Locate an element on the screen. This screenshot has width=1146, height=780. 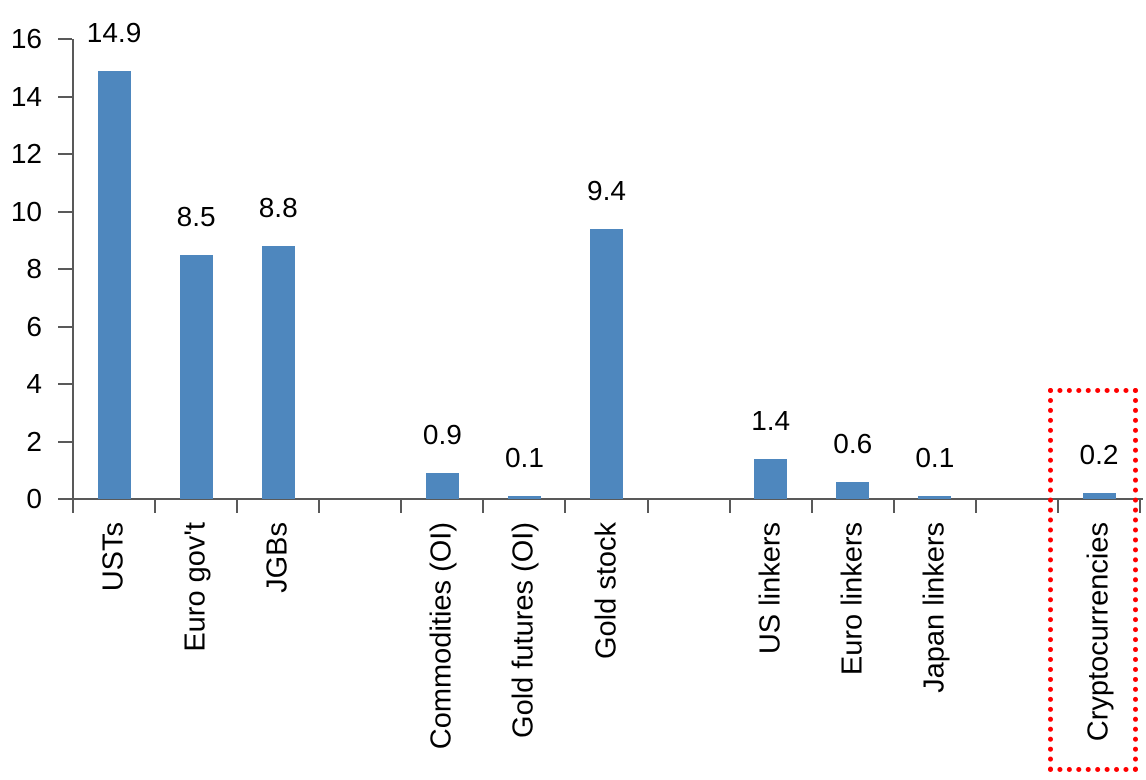
y-tick-label: 16 is located at coordinates (26, 39).